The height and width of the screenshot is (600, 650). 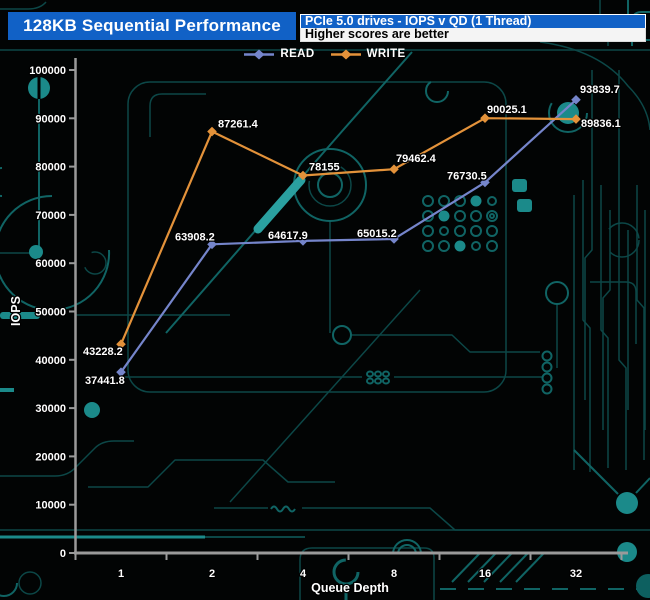 What do you see at coordinates (50, 361) in the screenshot?
I see `y-tick-label: 40000` at bounding box center [50, 361].